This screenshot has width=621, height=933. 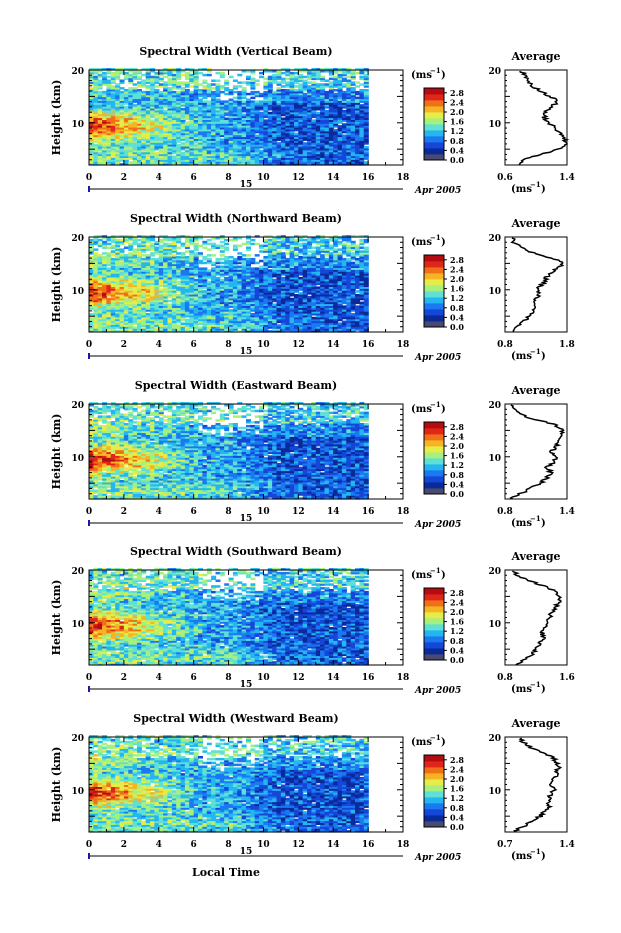 I want to click on x-tick-label: 0, so click(x=89, y=178).